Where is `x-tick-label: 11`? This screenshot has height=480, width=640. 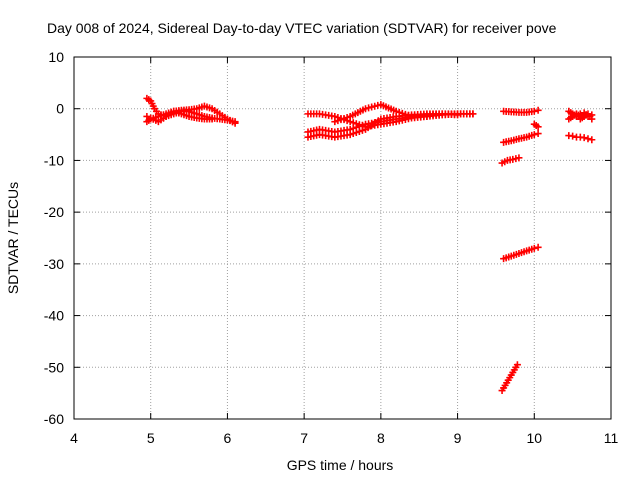
x-tick-label: 11 is located at coordinates (611, 438).